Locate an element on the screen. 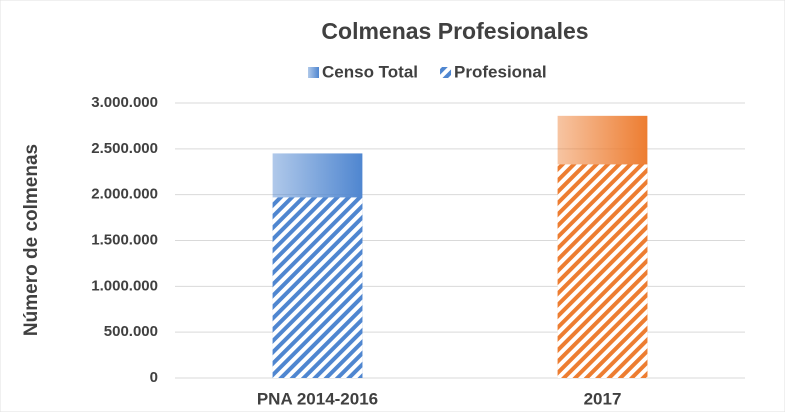 The width and height of the screenshot is (785, 412). chart-title: Colmenas Profesionales is located at coordinates (454, 31).